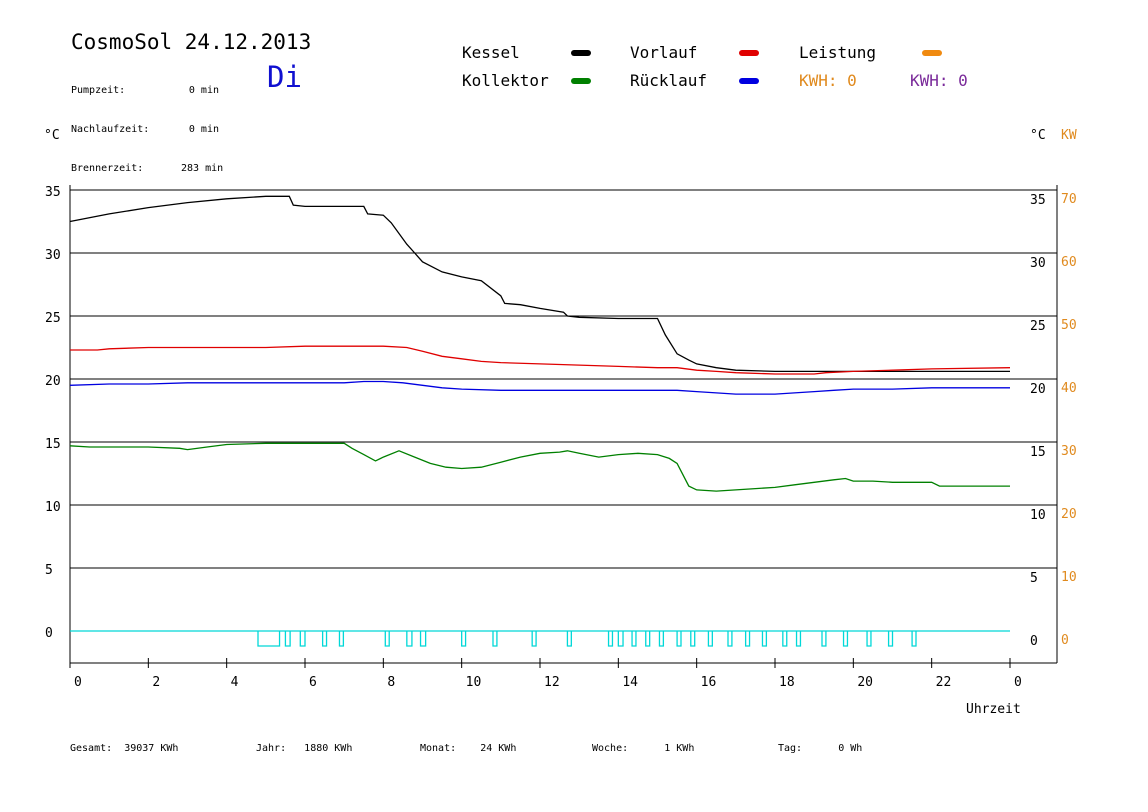  What do you see at coordinates (53, 381) in the screenshot?
I see `y-tick-label: 20` at bounding box center [53, 381].